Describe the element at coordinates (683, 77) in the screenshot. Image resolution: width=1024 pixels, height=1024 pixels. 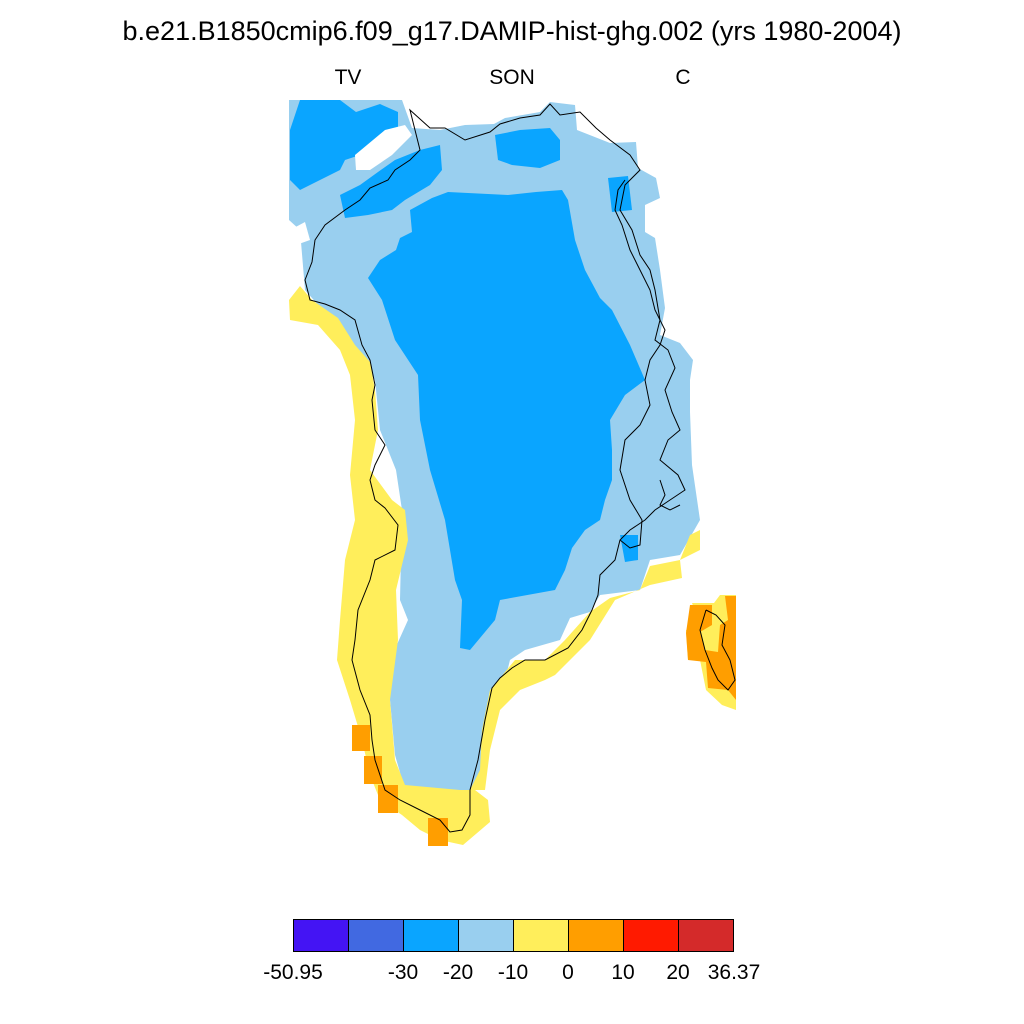
I see `units-label: C` at that location.